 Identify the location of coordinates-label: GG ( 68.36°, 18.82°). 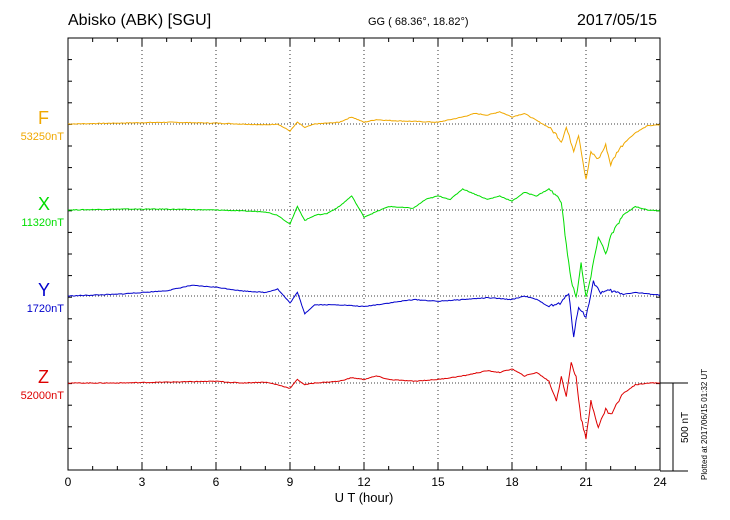
(418, 22).